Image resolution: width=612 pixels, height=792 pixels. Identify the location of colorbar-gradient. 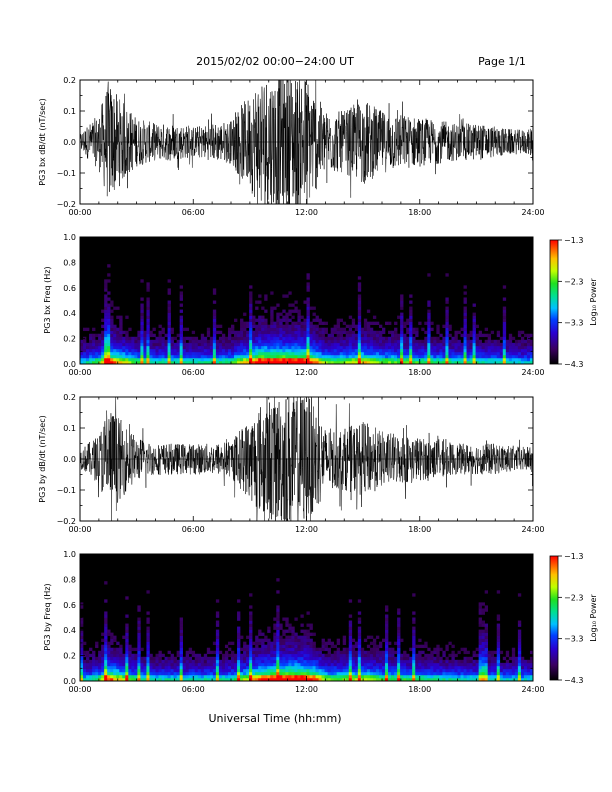
(554, 618).